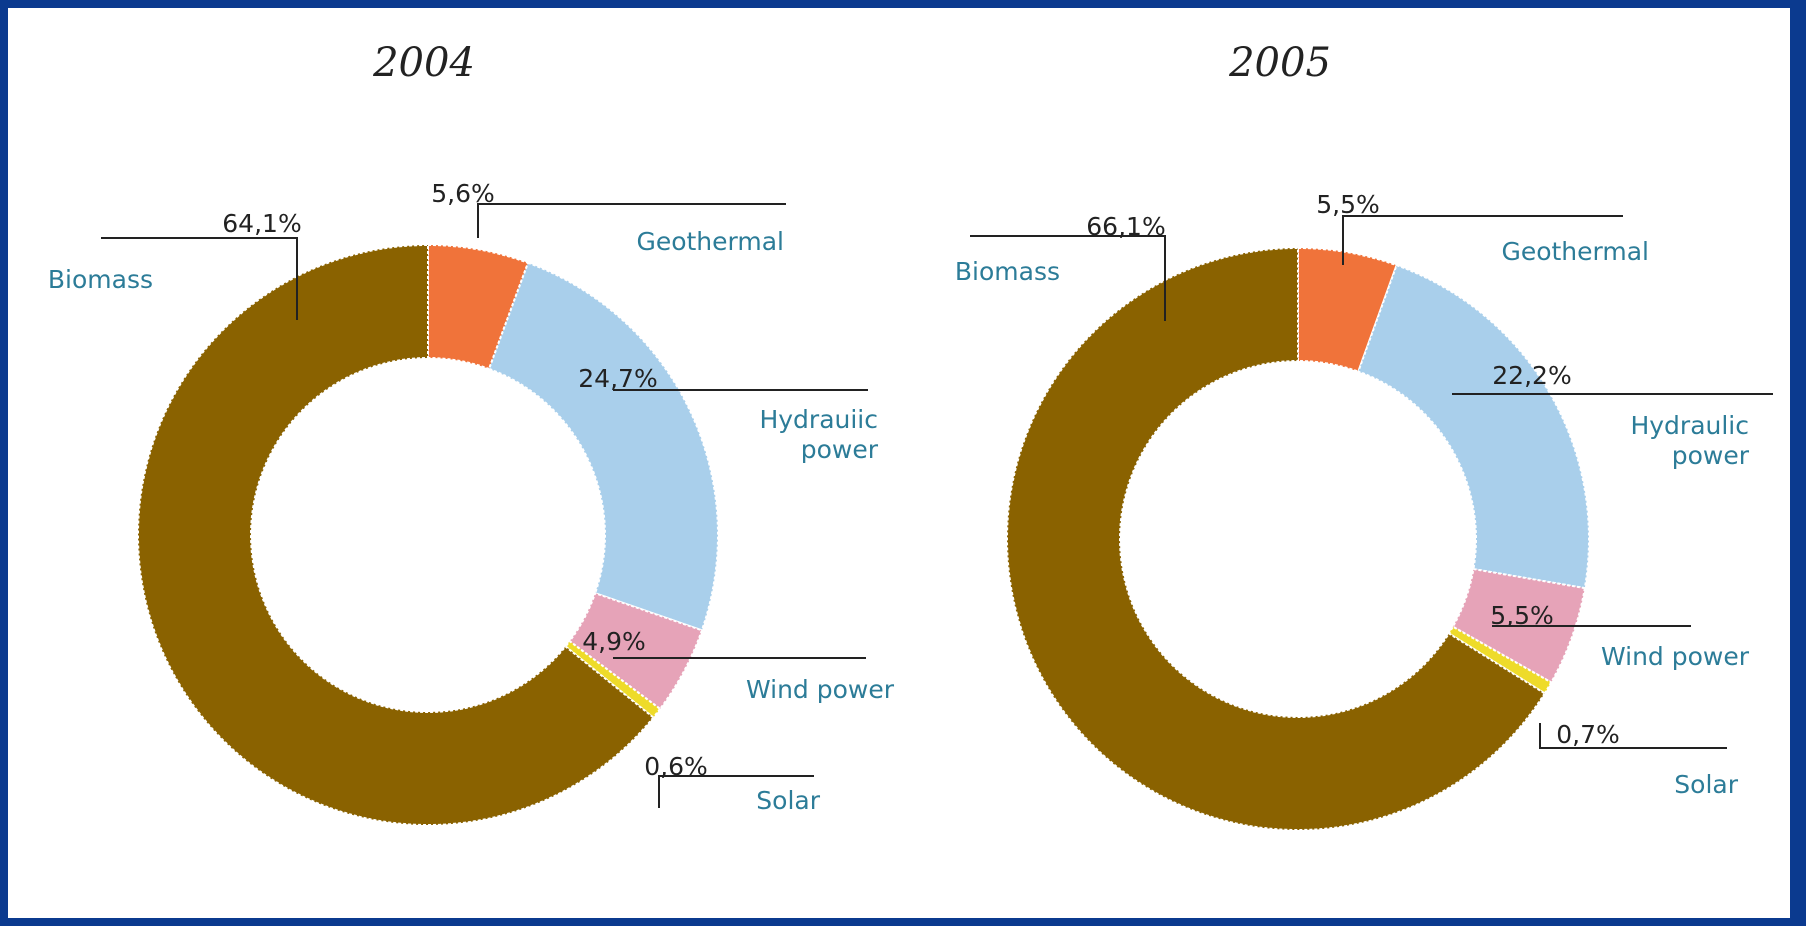  I want to click on data-label: 4,9%, so click(614, 641).